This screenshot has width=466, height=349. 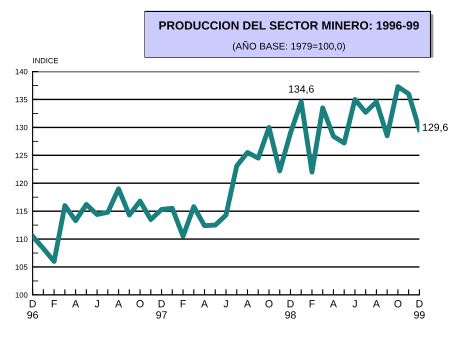 What do you see at coordinates (435, 128) in the screenshot?
I see `data-label: 129,6` at bounding box center [435, 128].